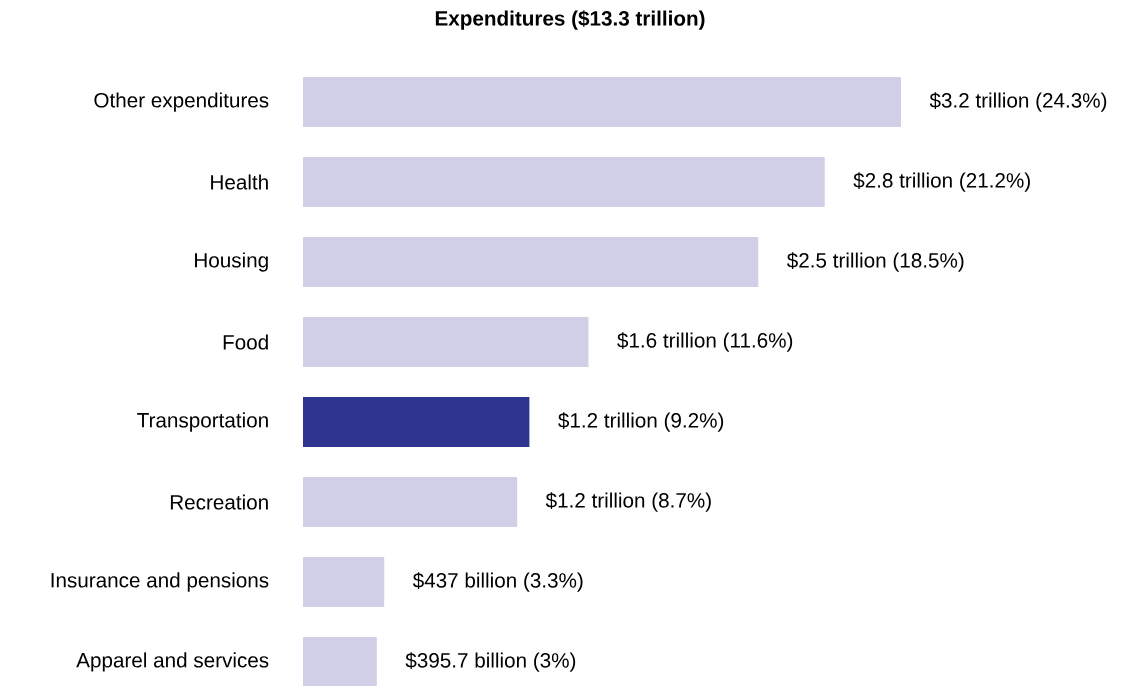 This screenshot has width=1140, height=686. I want to click on data-label: $3.2 trillion (24.3%), so click(1018, 102).